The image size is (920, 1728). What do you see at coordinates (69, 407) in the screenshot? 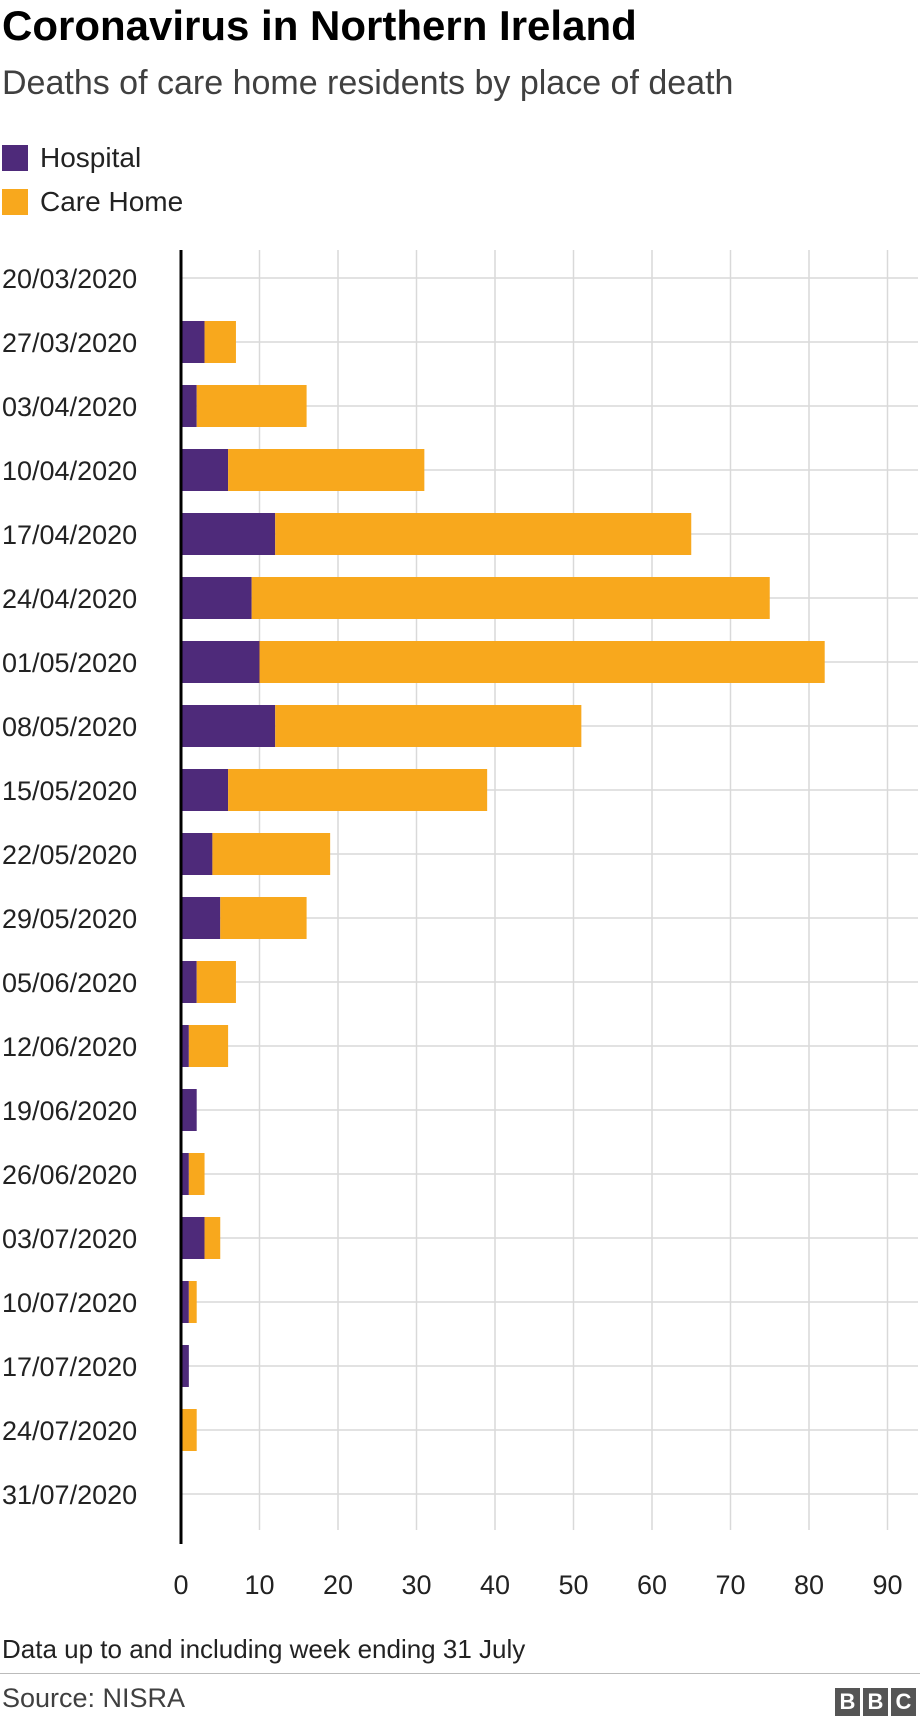
I see `category-label: 03/04/2020` at bounding box center [69, 407].